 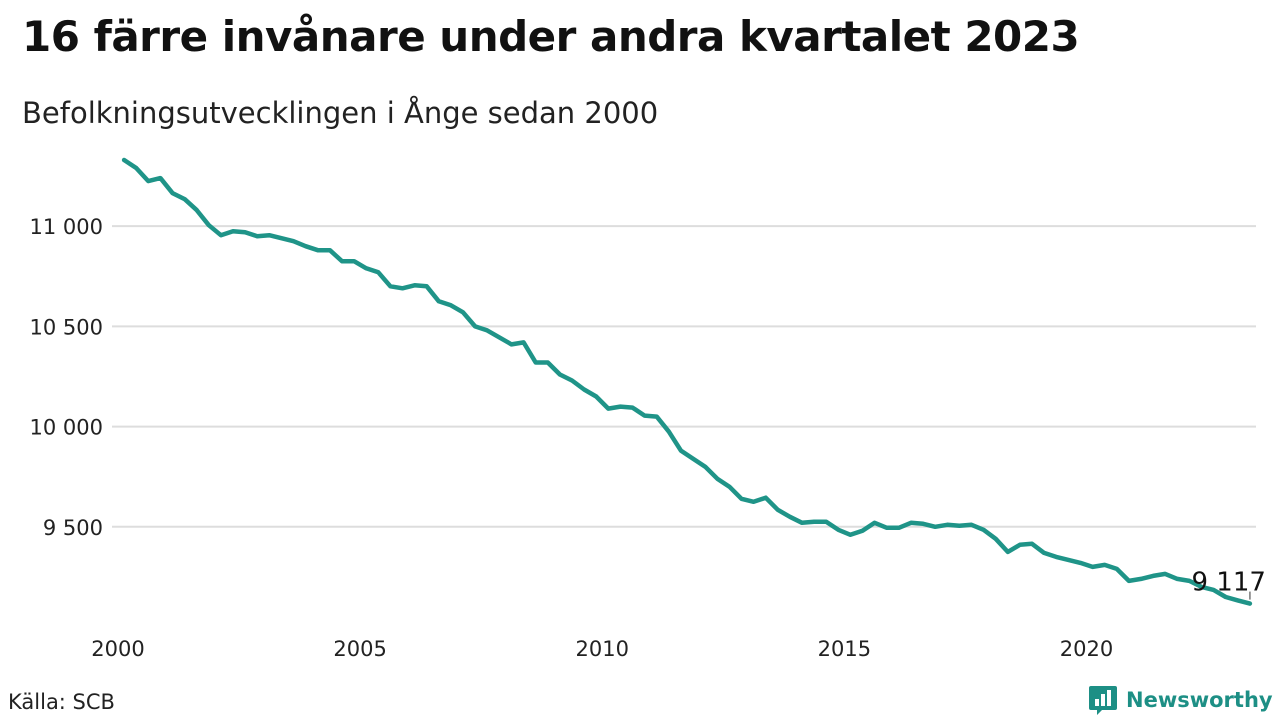 I want to click on end-value-label: 9 117, so click(x=1229, y=583).